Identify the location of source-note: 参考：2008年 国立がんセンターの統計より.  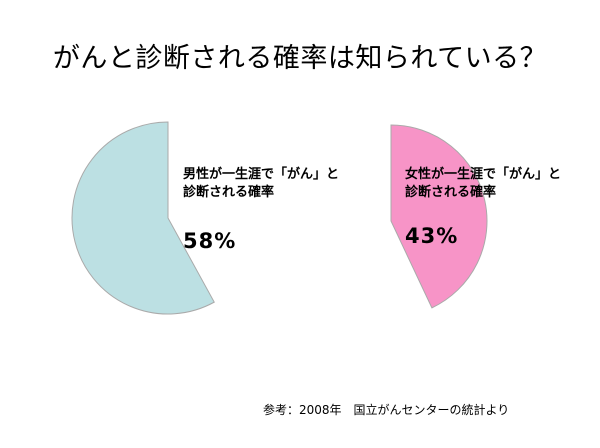
(386, 410).